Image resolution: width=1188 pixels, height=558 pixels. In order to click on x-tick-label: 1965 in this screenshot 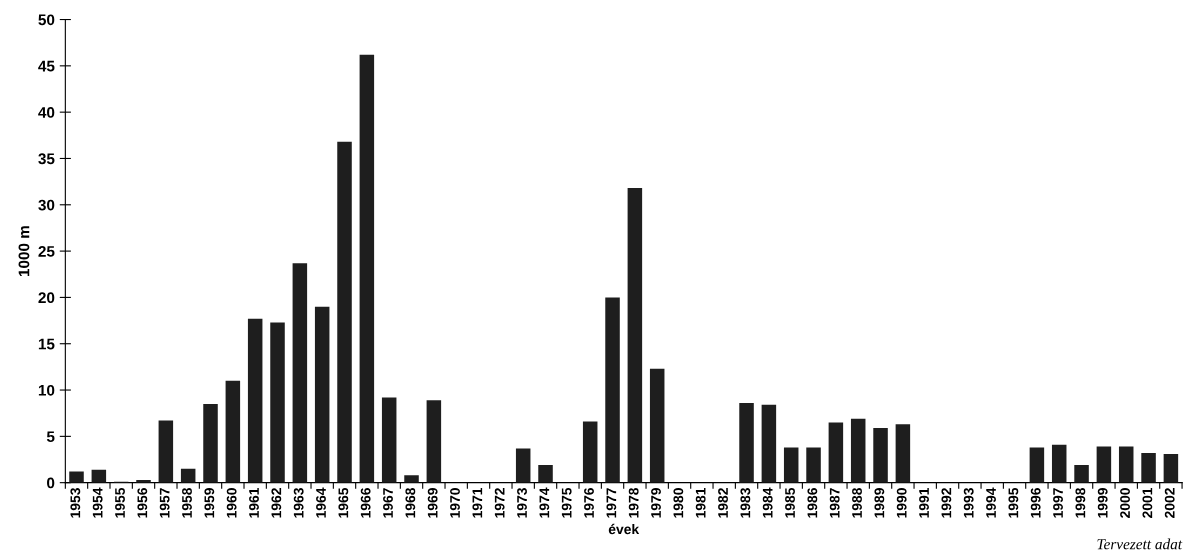, I will do `click(343, 502)`.